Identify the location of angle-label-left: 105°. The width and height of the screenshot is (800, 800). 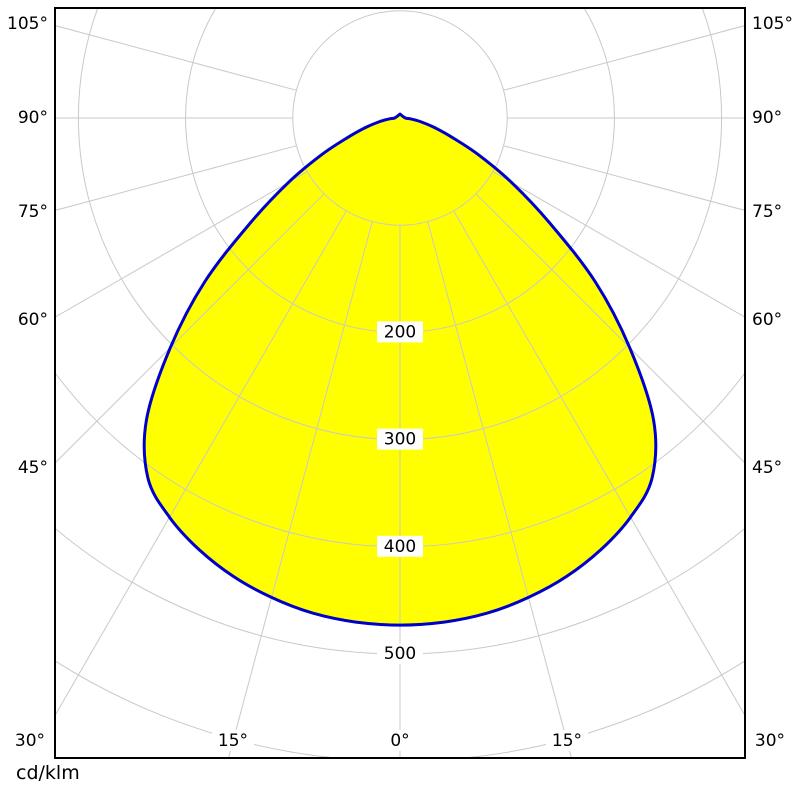
(27, 24).